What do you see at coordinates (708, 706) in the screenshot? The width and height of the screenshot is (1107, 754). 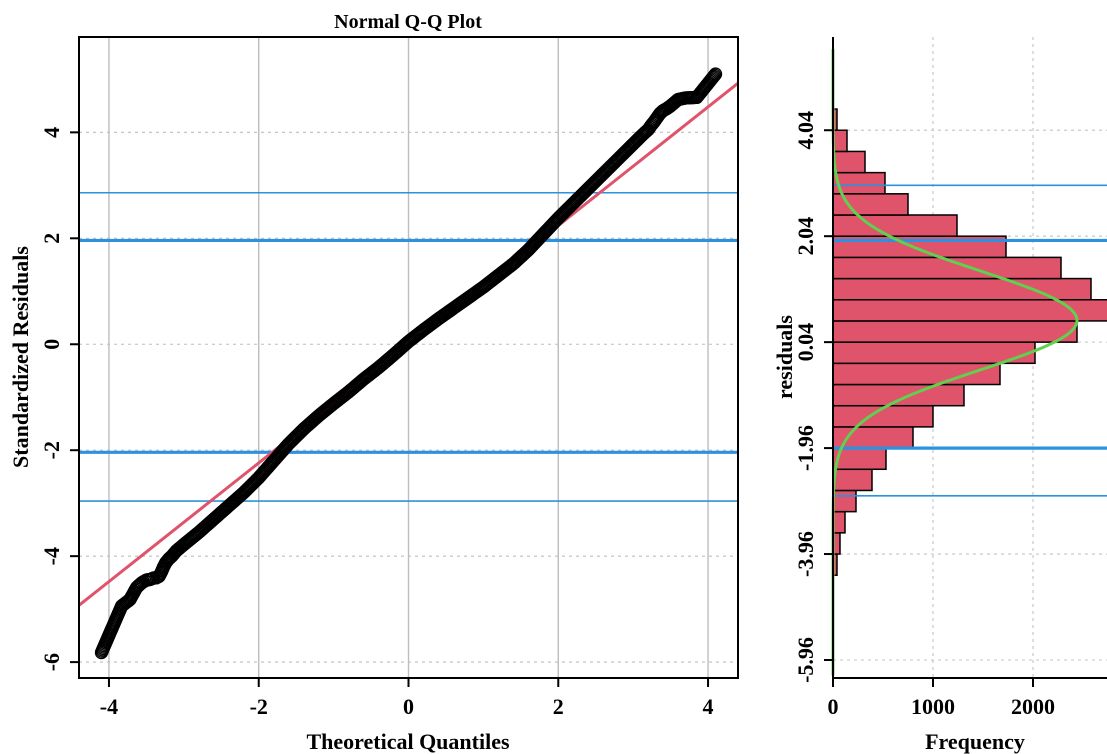 I see `qq-x-tick-label: 4` at bounding box center [708, 706].